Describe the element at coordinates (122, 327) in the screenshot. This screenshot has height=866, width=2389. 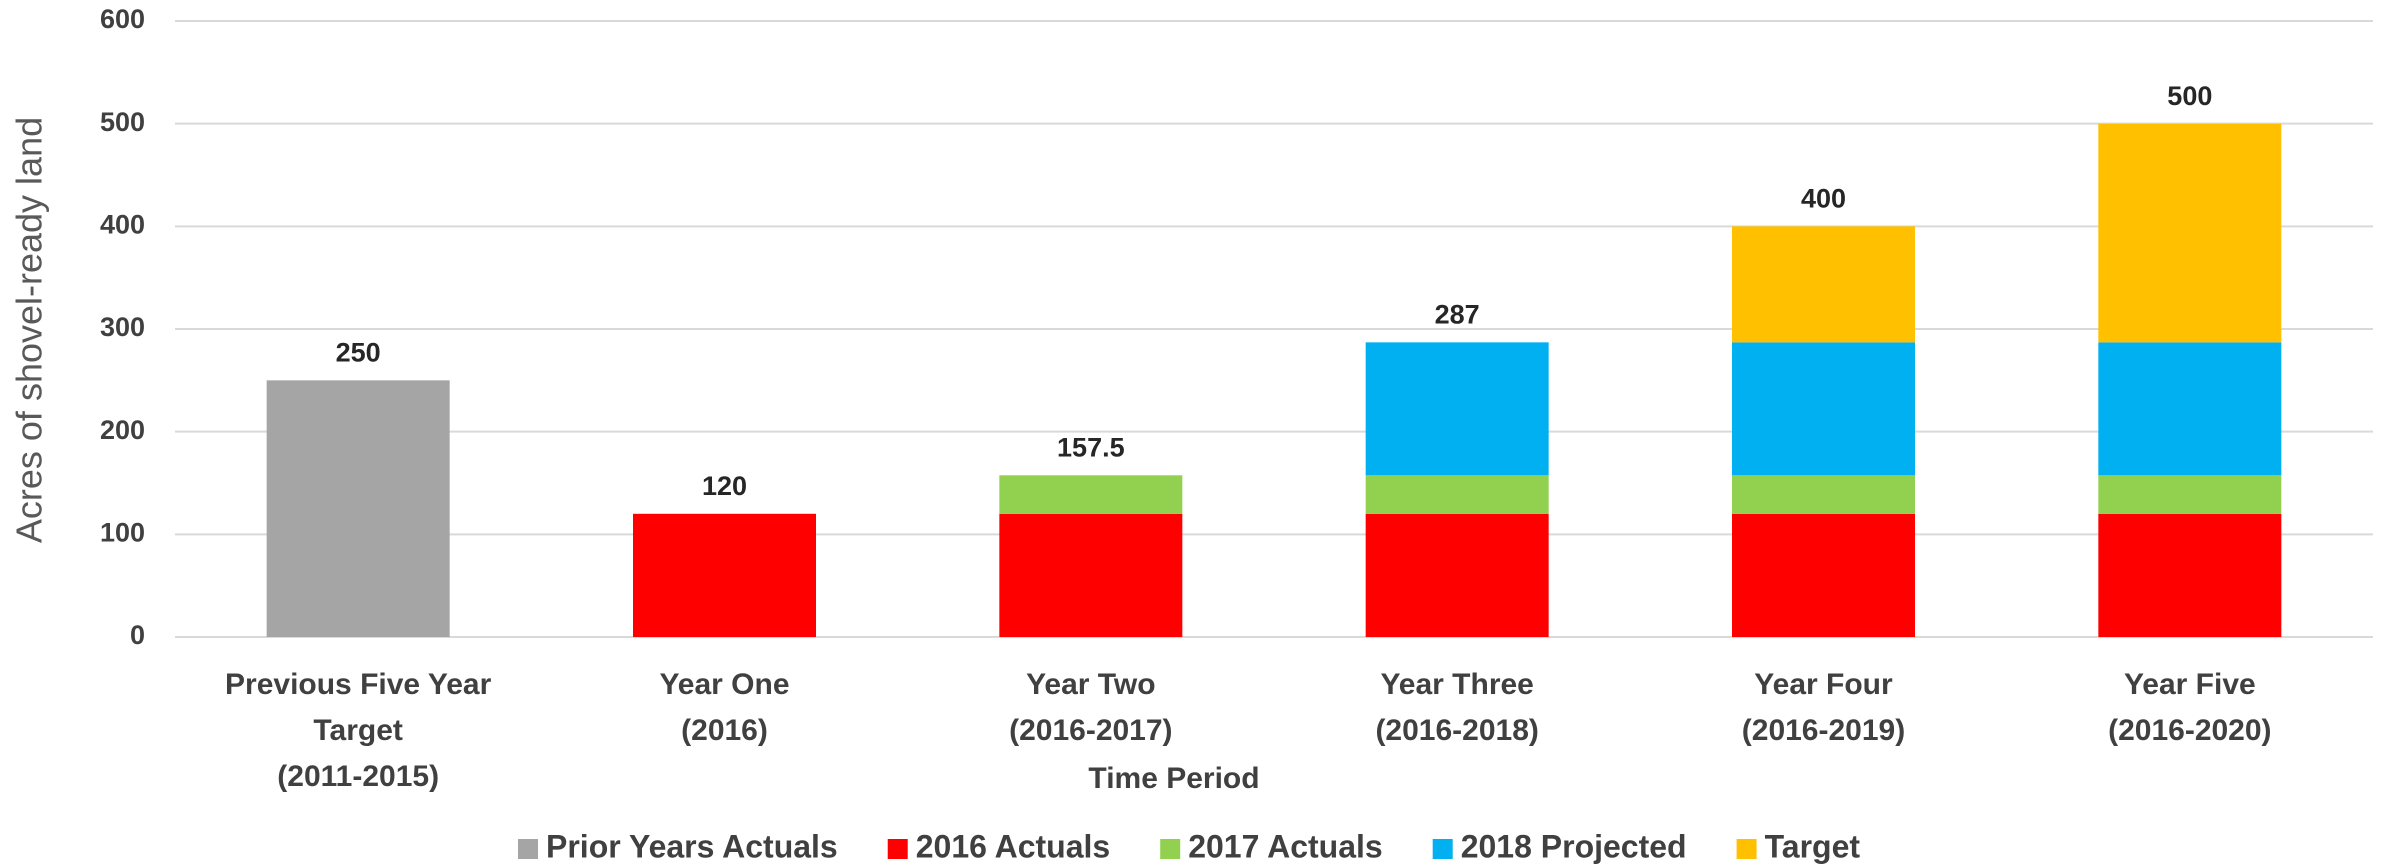
I see `y-tick-label: 300` at that location.